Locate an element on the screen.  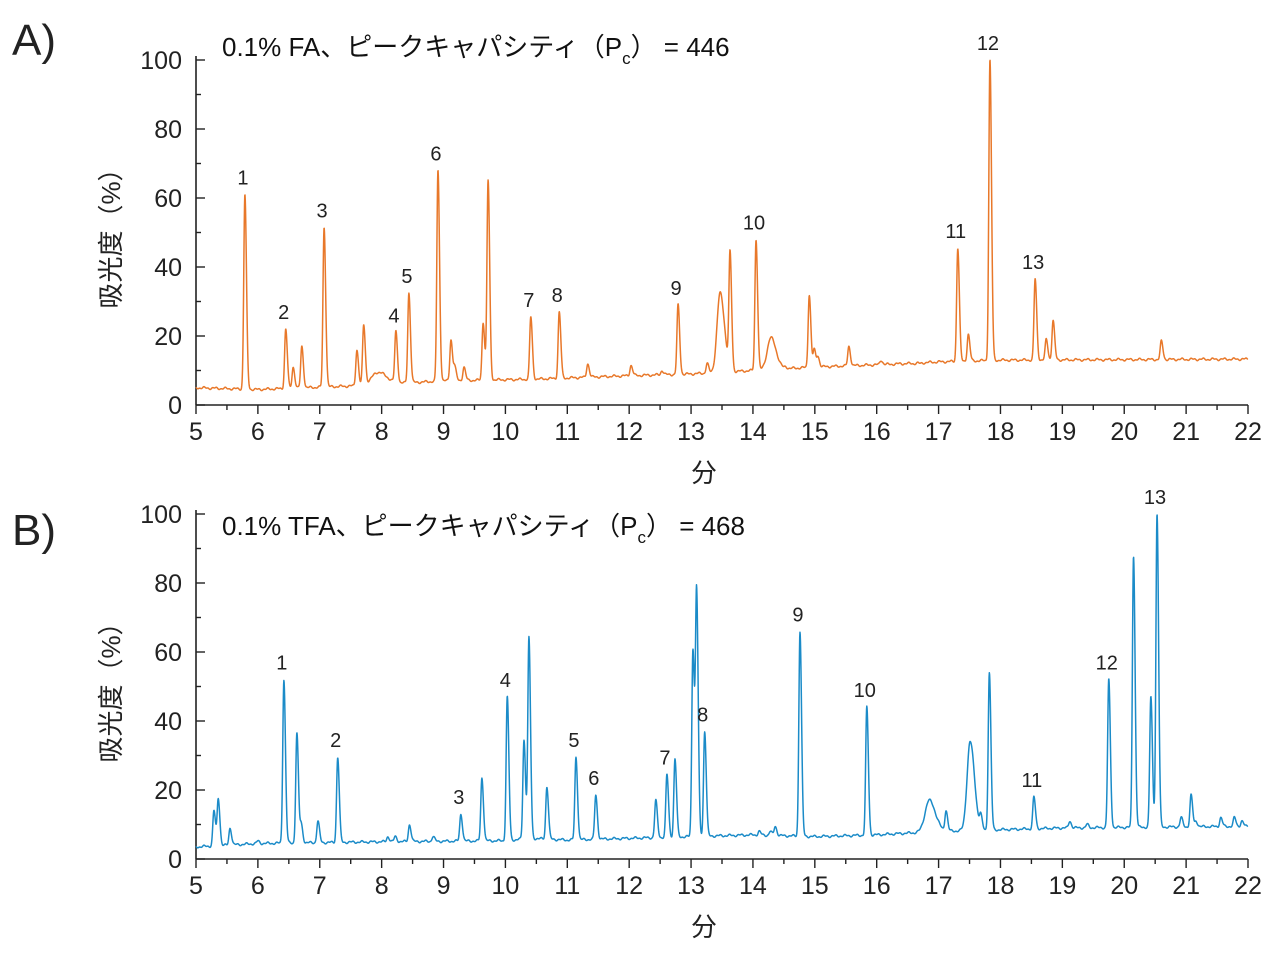
title-end: ） = 446 is located at coordinates (680, 47).